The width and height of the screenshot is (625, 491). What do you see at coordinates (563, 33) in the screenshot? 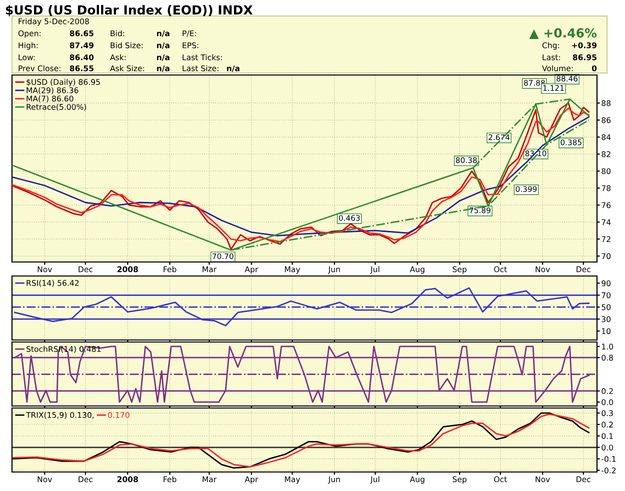
I see `text: ▲ +0.46%` at bounding box center [563, 33].